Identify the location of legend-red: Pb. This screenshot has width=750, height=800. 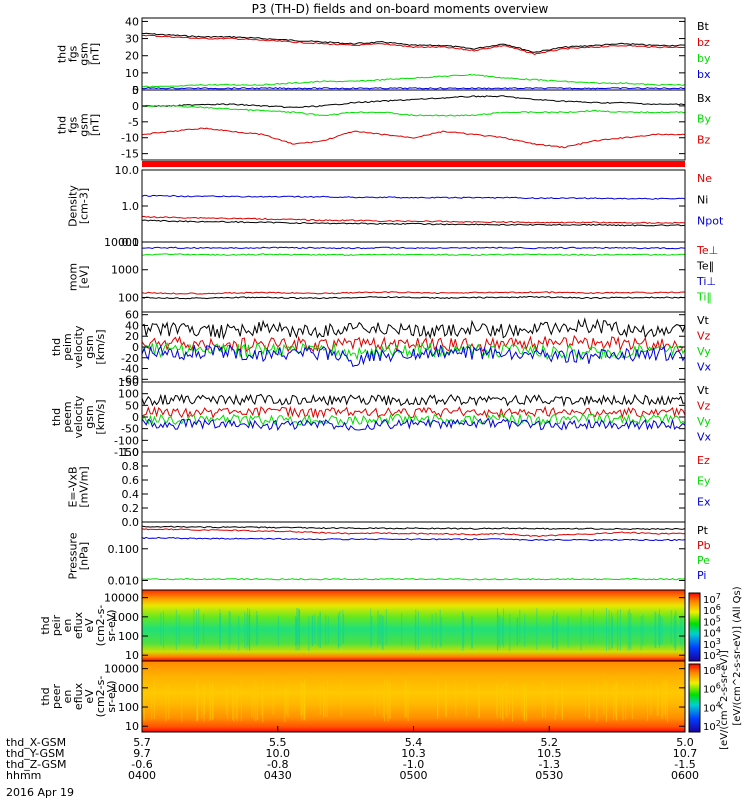
(704, 545).